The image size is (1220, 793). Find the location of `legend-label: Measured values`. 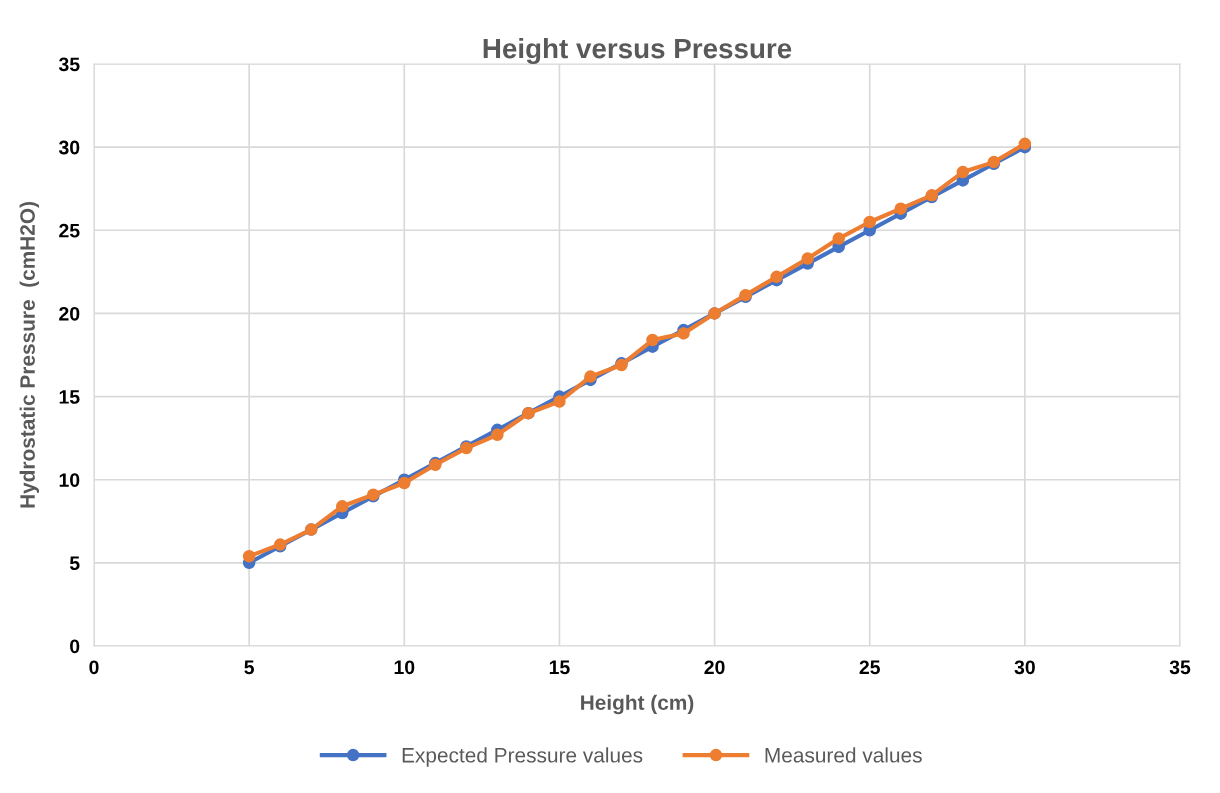

legend-label: Measured values is located at coordinates (843, 755).